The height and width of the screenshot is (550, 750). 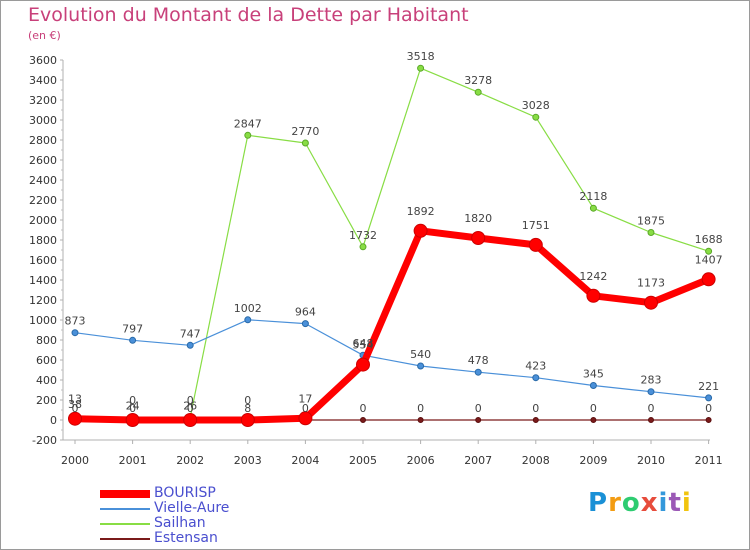 I want to click on data-label: 1820, so click(x=478, y=218).